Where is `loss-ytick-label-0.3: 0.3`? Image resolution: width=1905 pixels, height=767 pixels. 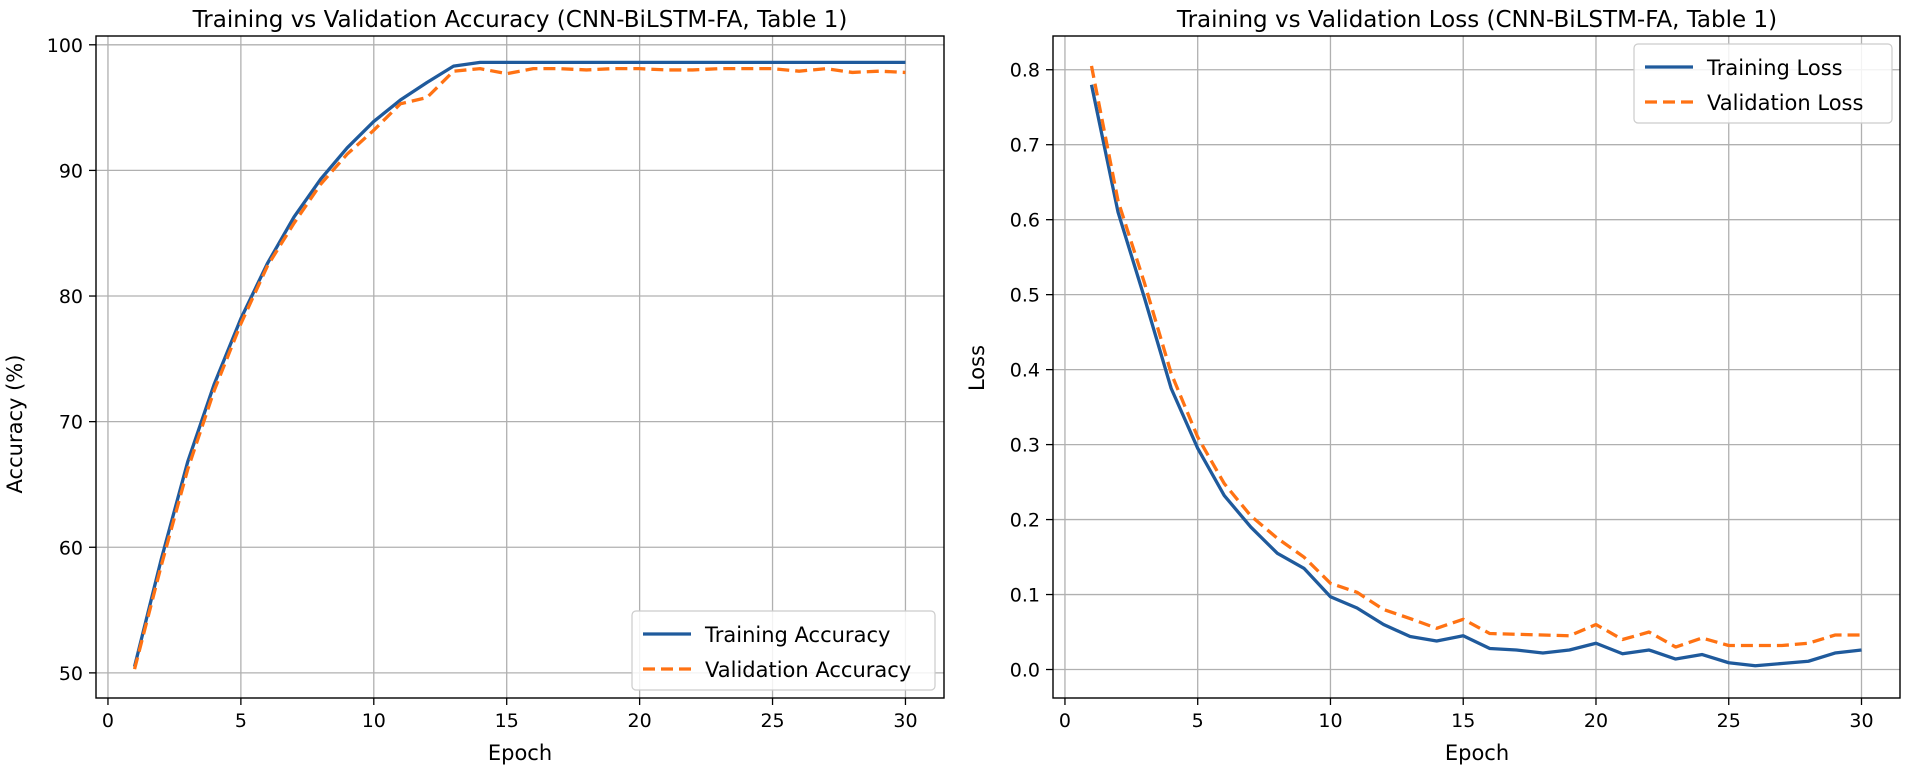
loss-ytick-label-0.3: 0.3 is located at coordinates (1025, 446).